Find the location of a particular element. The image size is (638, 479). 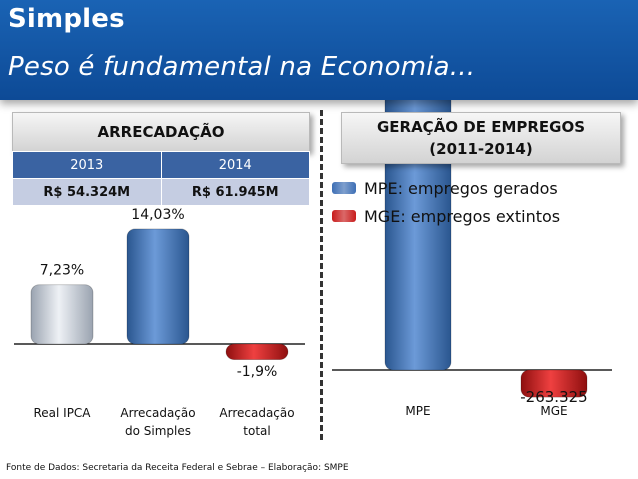

arrecadacao-tick-label-2: Arrecadação total is located at coordinates (256, 422).